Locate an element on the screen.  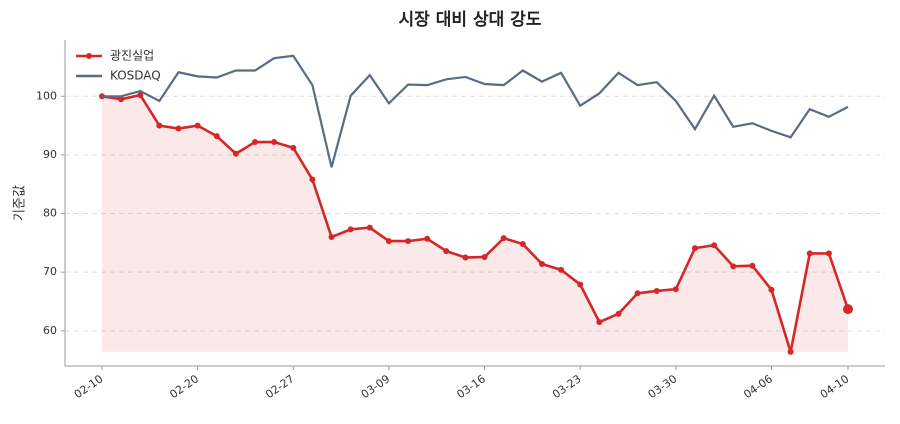
y-tick-label: 60 is located at coordinates (50, 330).